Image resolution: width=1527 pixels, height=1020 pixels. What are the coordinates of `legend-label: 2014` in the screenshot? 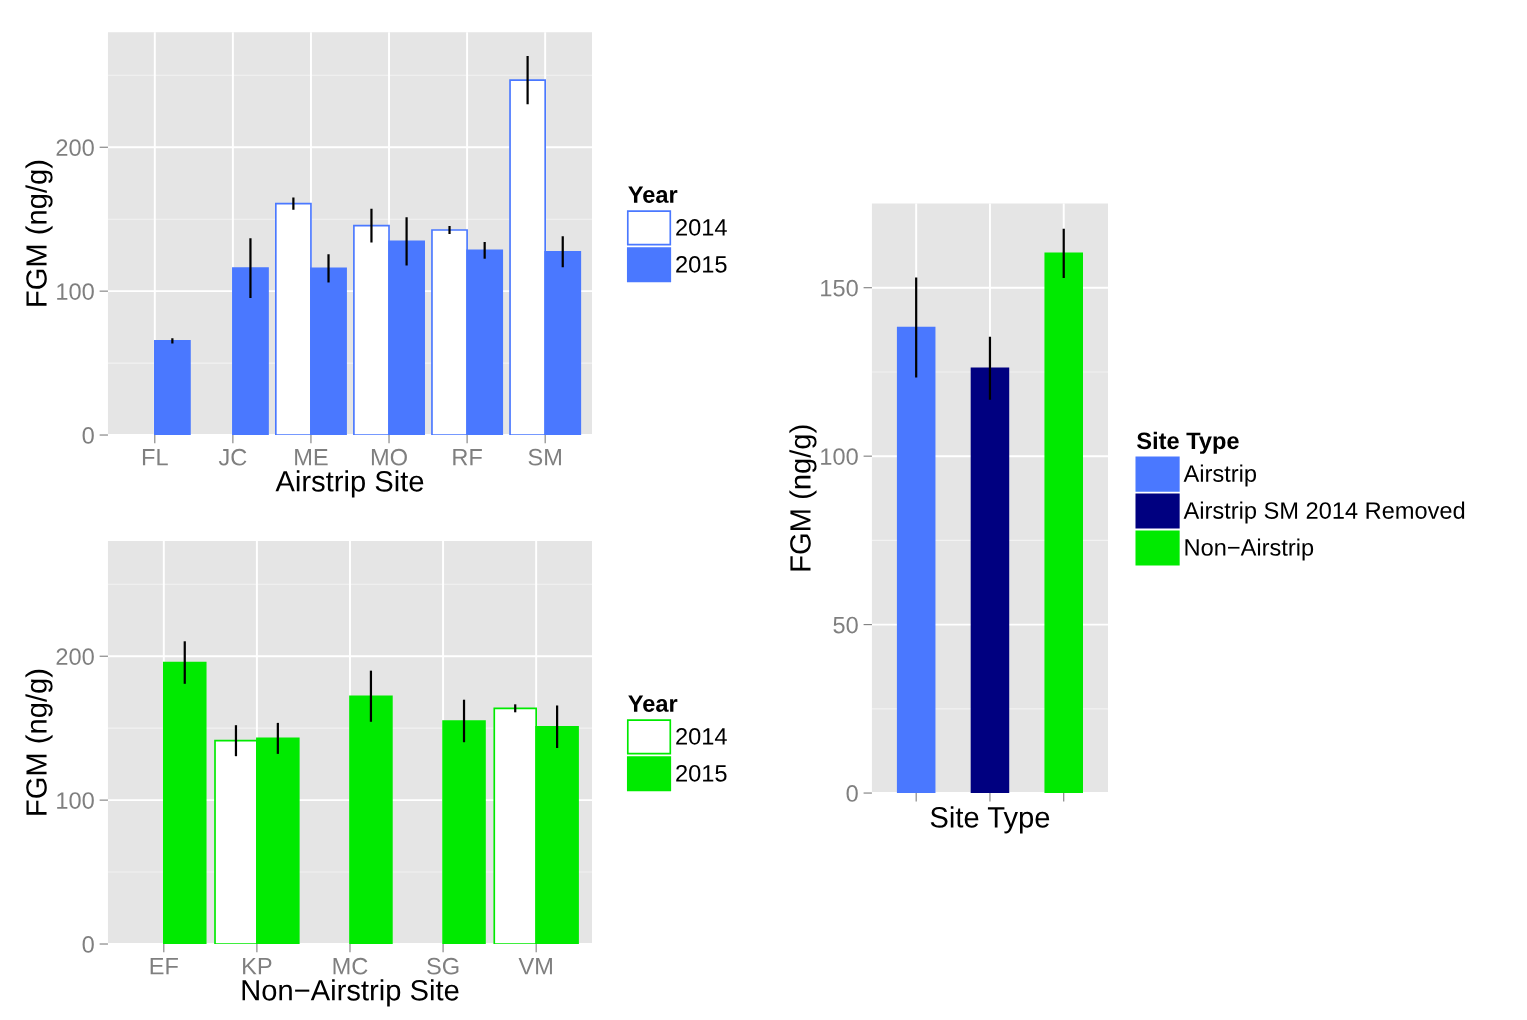 It's located at (701, 227).